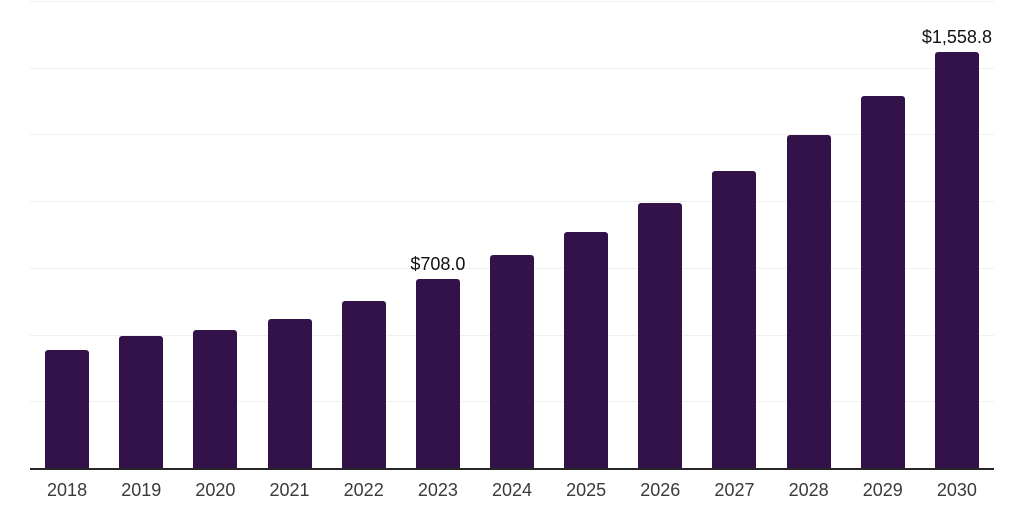 Image resolution: width=1024 pixels, height=512 pixels. Describe the element at coordinates (586, 349) in the screenshot. I see `bar-2025` at that location.